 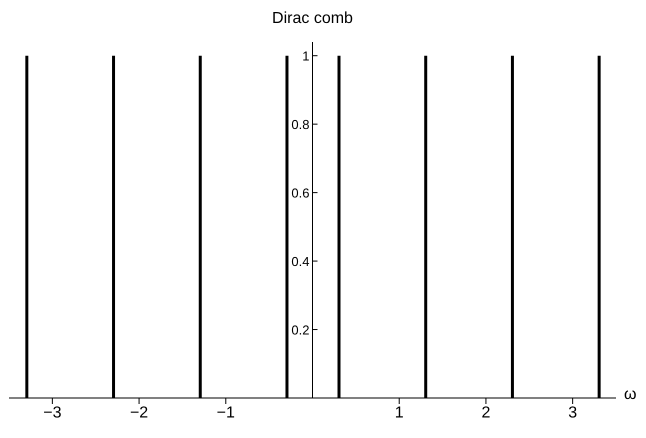 I want to click on x-tick-label: 1, so click(x=399, y=413).